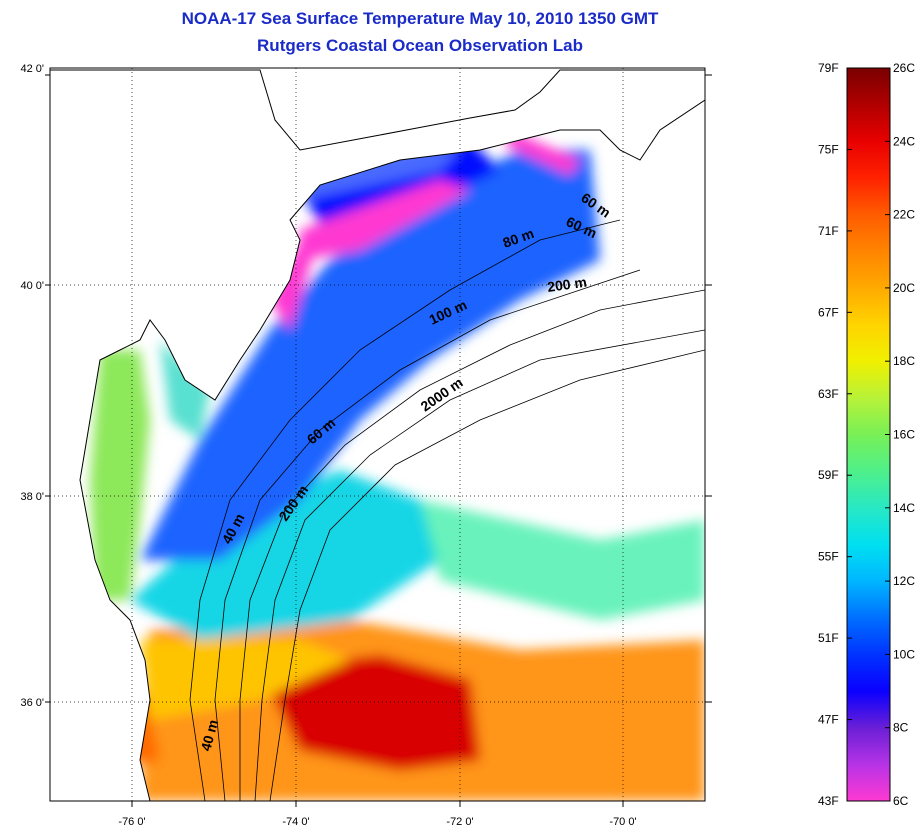  Describe the element at coordinates (828, 149) in the screenshot. I see `colorbar-f-label: 75F` at that location.